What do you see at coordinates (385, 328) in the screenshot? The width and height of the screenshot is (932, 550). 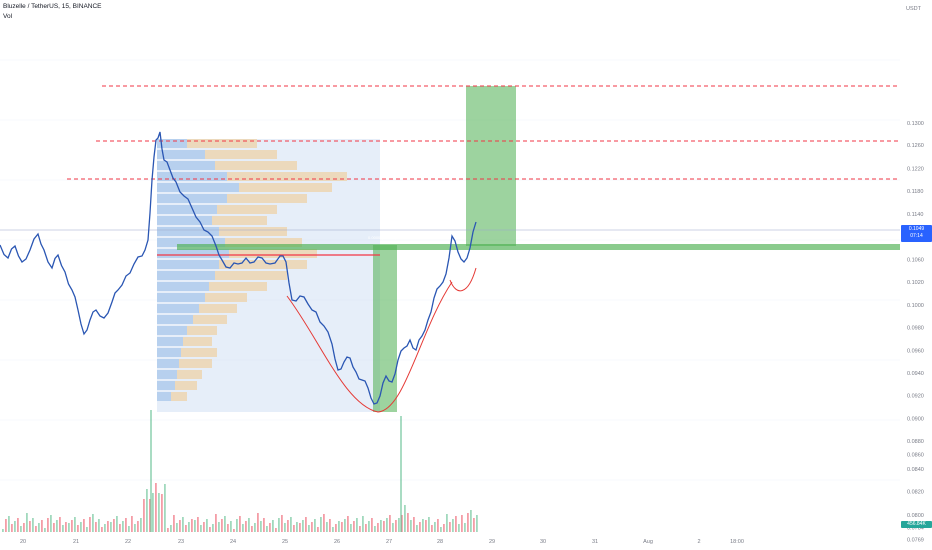 I see `long-position-1-zone` at bounding box center [385, 328].